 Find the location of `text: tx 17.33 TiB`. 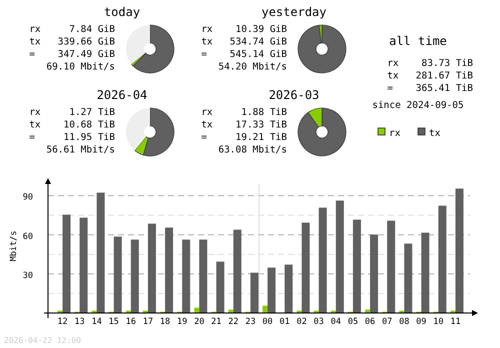

text: tx 17.33 TiB is located at coordinates (244, 125).